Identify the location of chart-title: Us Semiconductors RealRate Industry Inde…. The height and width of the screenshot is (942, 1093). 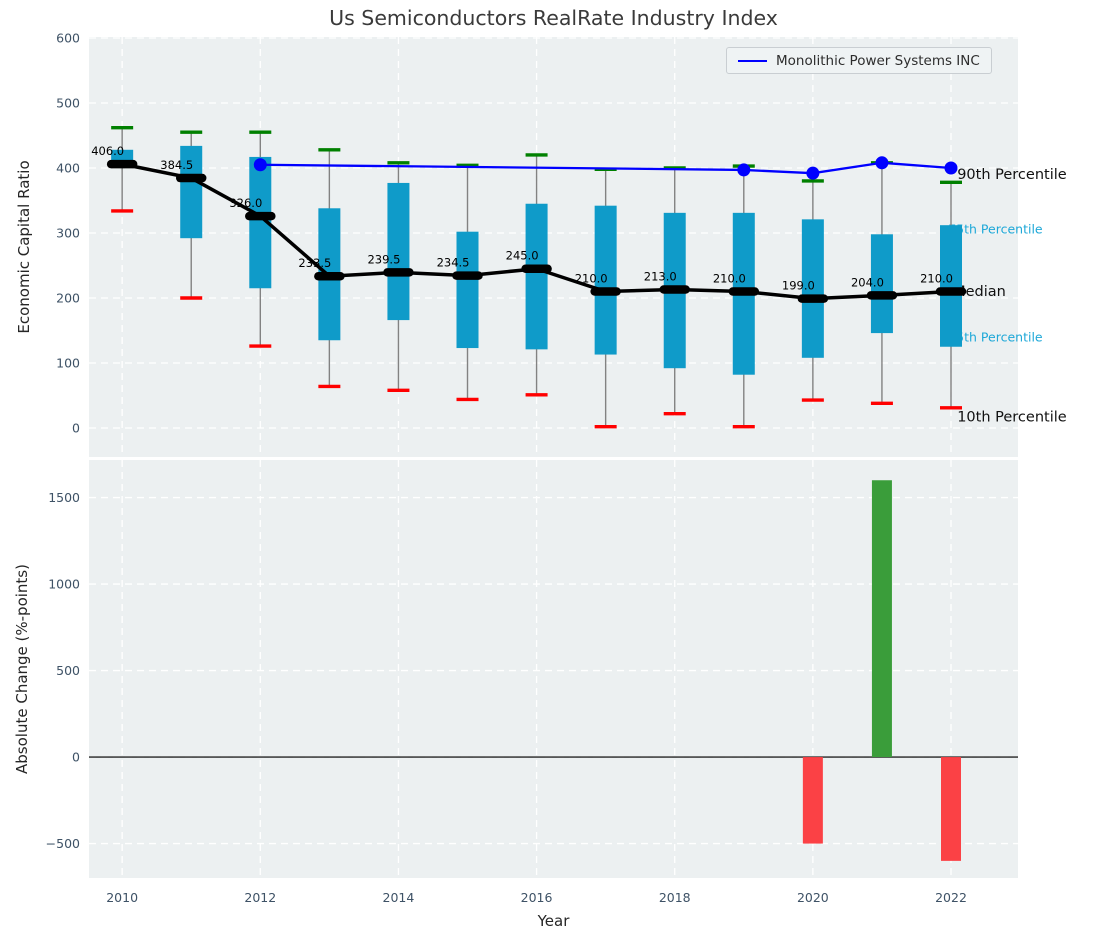
(553, 18).